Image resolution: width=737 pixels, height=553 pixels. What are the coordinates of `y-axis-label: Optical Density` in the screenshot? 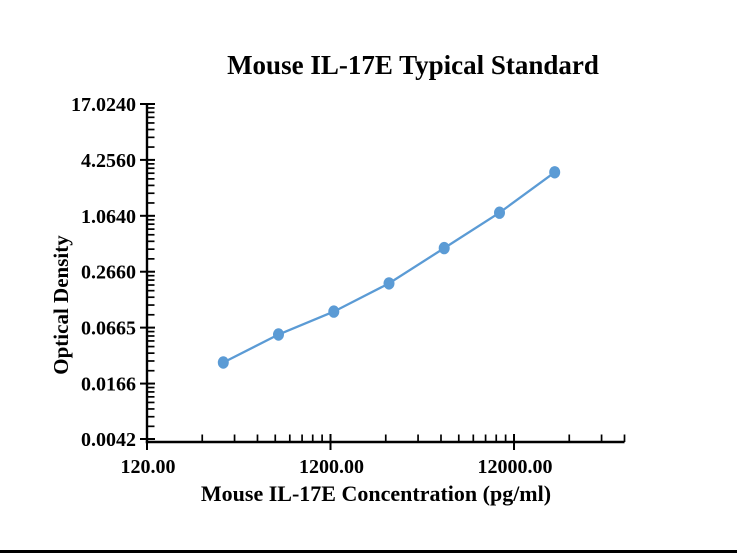 It's located at (61, 305).